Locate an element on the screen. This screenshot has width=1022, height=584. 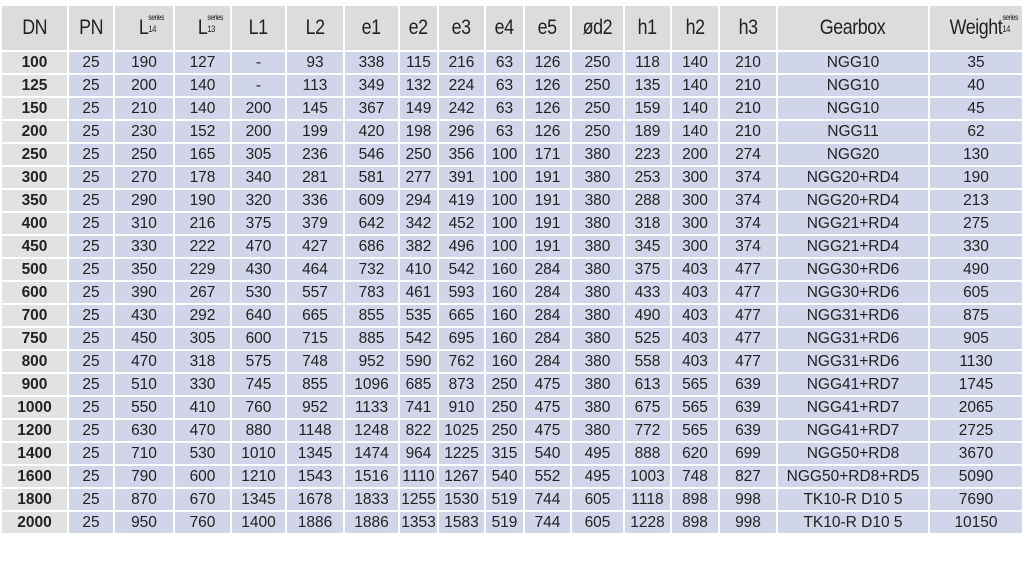
table-cell: 1025 is located at coordinates (461, 430).